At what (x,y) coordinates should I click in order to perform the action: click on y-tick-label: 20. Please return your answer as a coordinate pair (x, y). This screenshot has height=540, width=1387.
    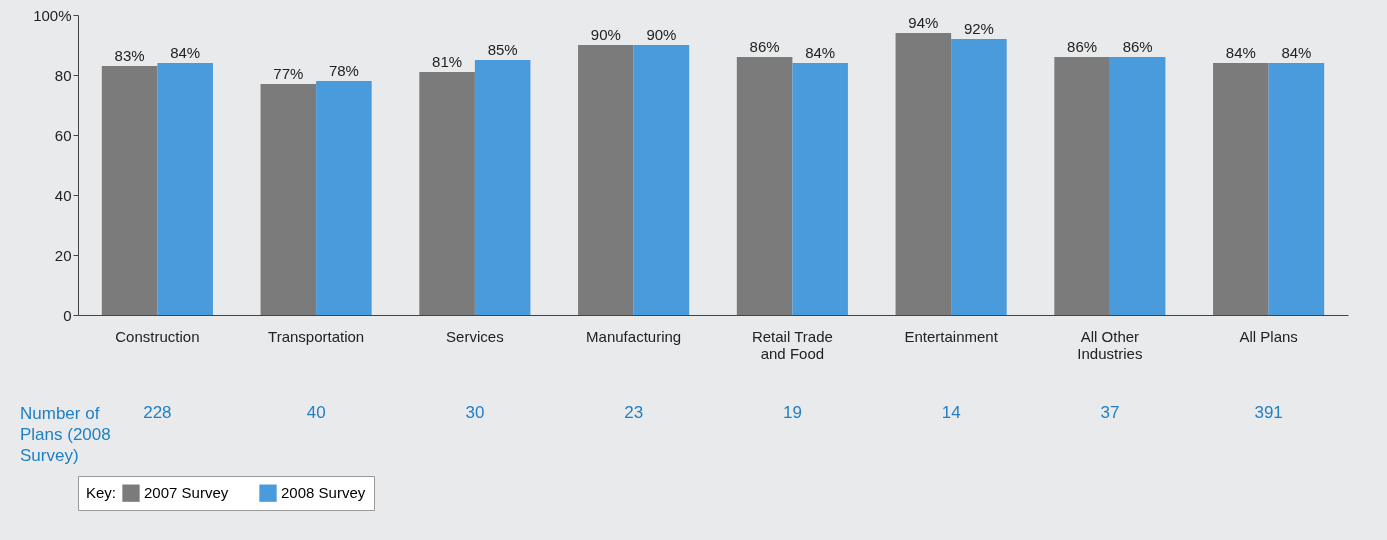
    Looking at the image, I should click on (63, 255).